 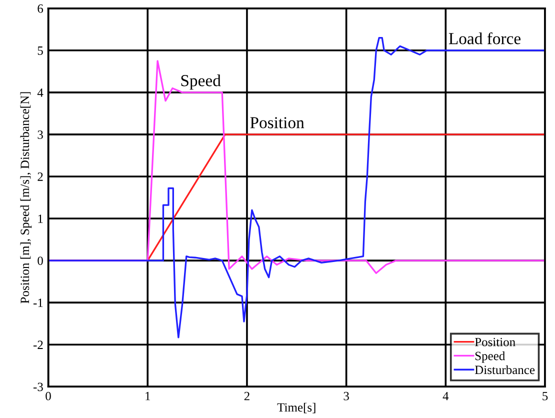 What do you see at coordinates (40, 218) in the screenshot?
I see `y-tick-label: 1` at bounding box center [40, 218].